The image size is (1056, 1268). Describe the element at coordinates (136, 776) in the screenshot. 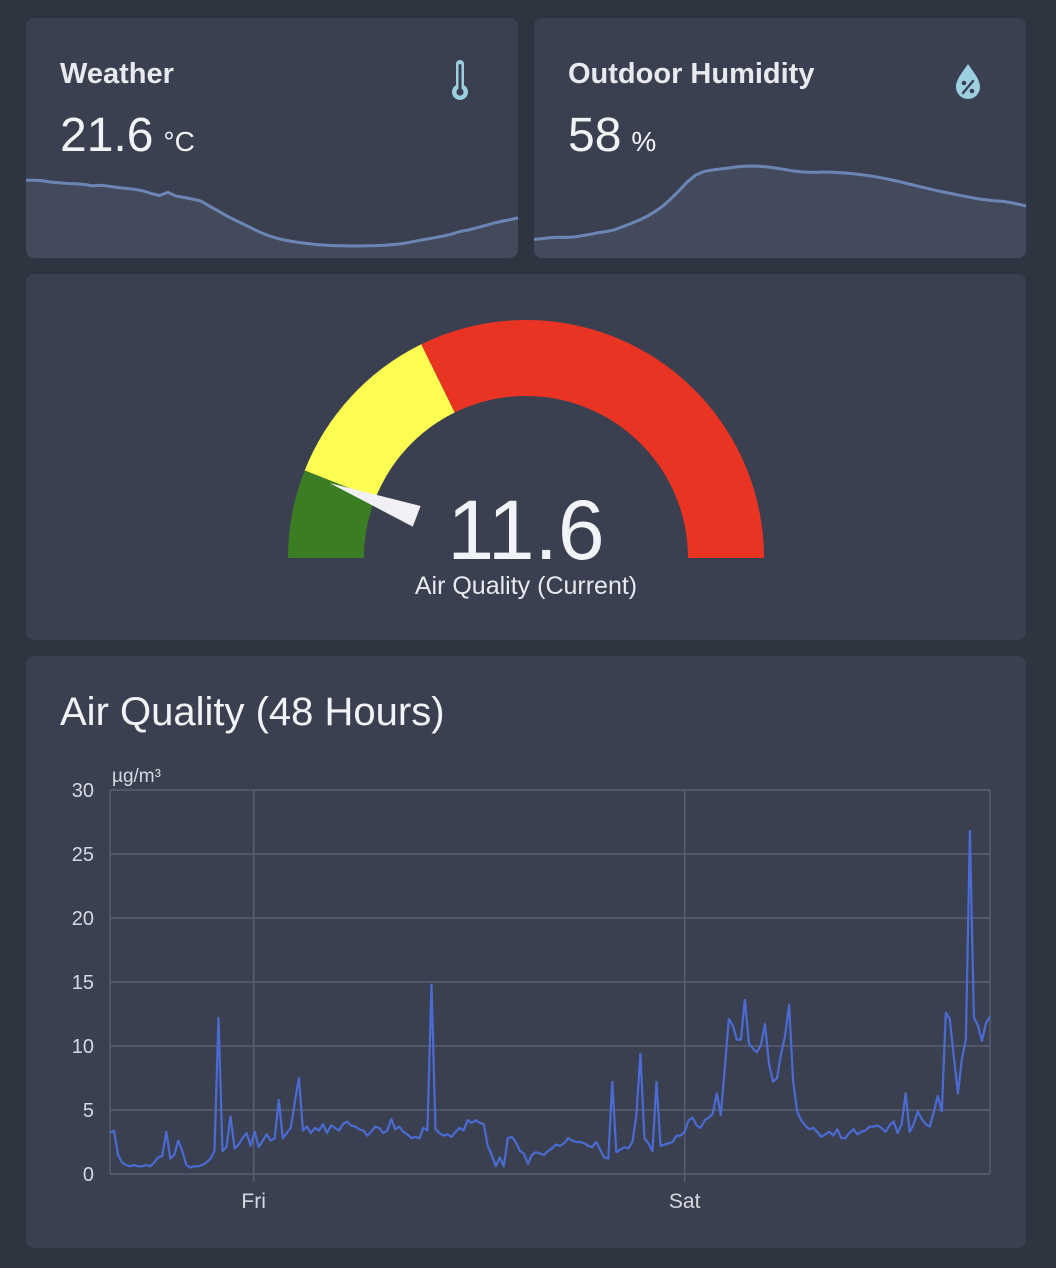

I see `y-axis-unit-label: µg/m³` at that location.